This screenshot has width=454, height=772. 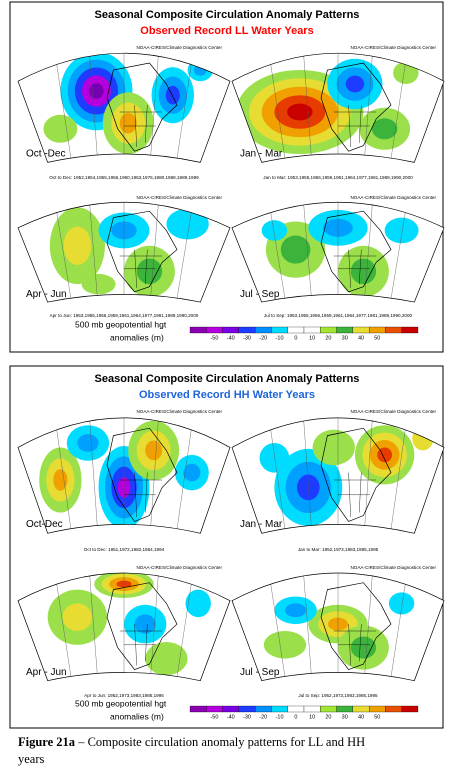 What do you see at coordinates (124, 695) in the screenshot?
I see `map-years: Apr to Jun: 1952,1973,1983,1985,1995` at bounding box center [124, 695].